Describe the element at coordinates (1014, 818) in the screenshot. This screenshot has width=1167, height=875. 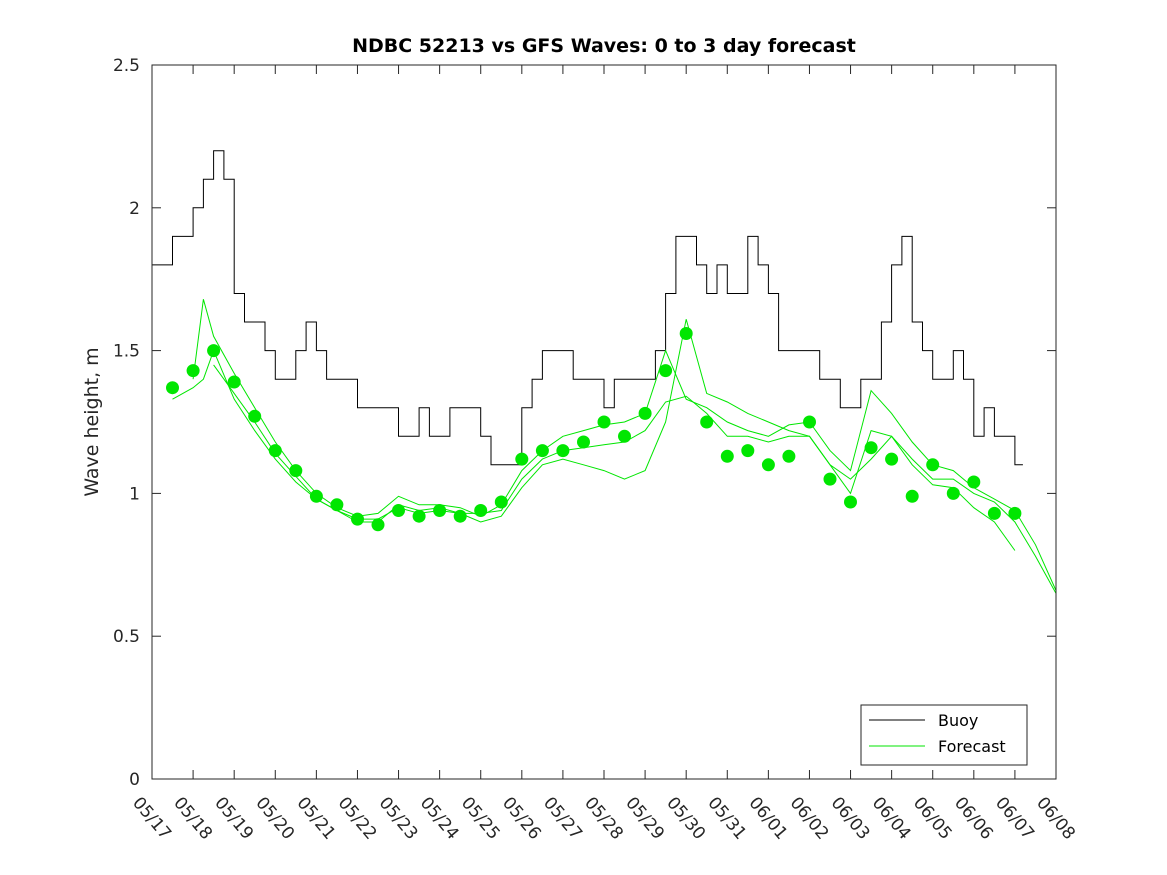
I see `x-tick-label: 06/07` at that location.